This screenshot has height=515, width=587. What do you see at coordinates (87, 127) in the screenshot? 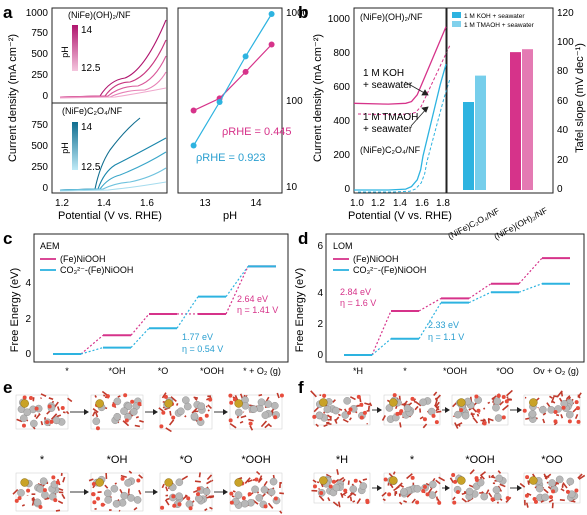
I see `ph-high-cyan: 14` at bounding box center [87, 127].